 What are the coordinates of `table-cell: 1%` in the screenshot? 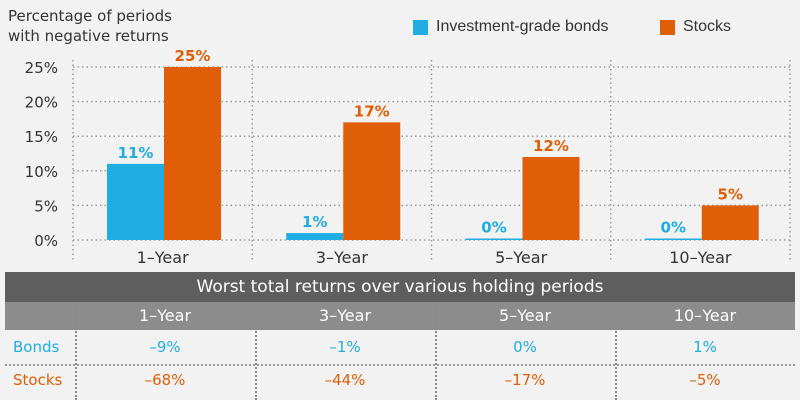 It's located at (705, 347).